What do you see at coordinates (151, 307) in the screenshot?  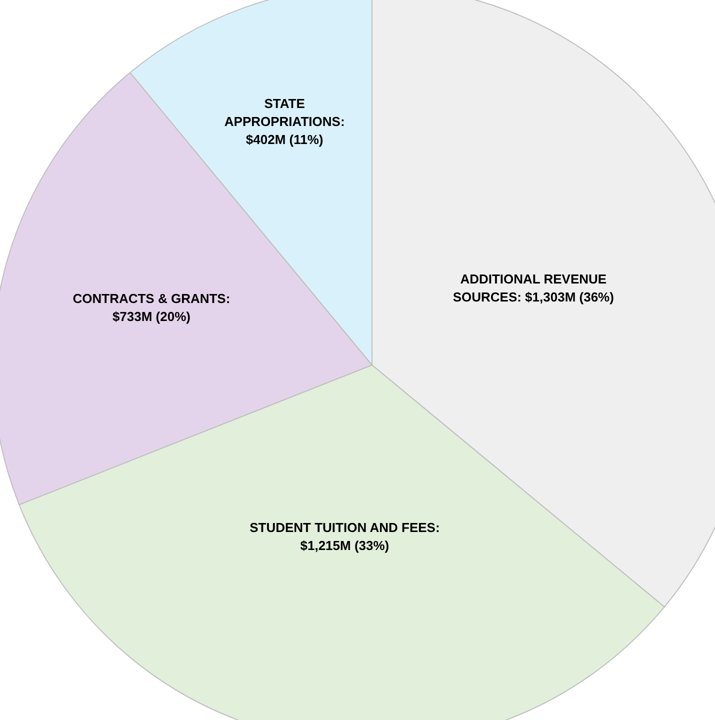 I see `slice-label: CONTRACTS & GRANTS: $733M (20%)` at bounding box center [151, 307].